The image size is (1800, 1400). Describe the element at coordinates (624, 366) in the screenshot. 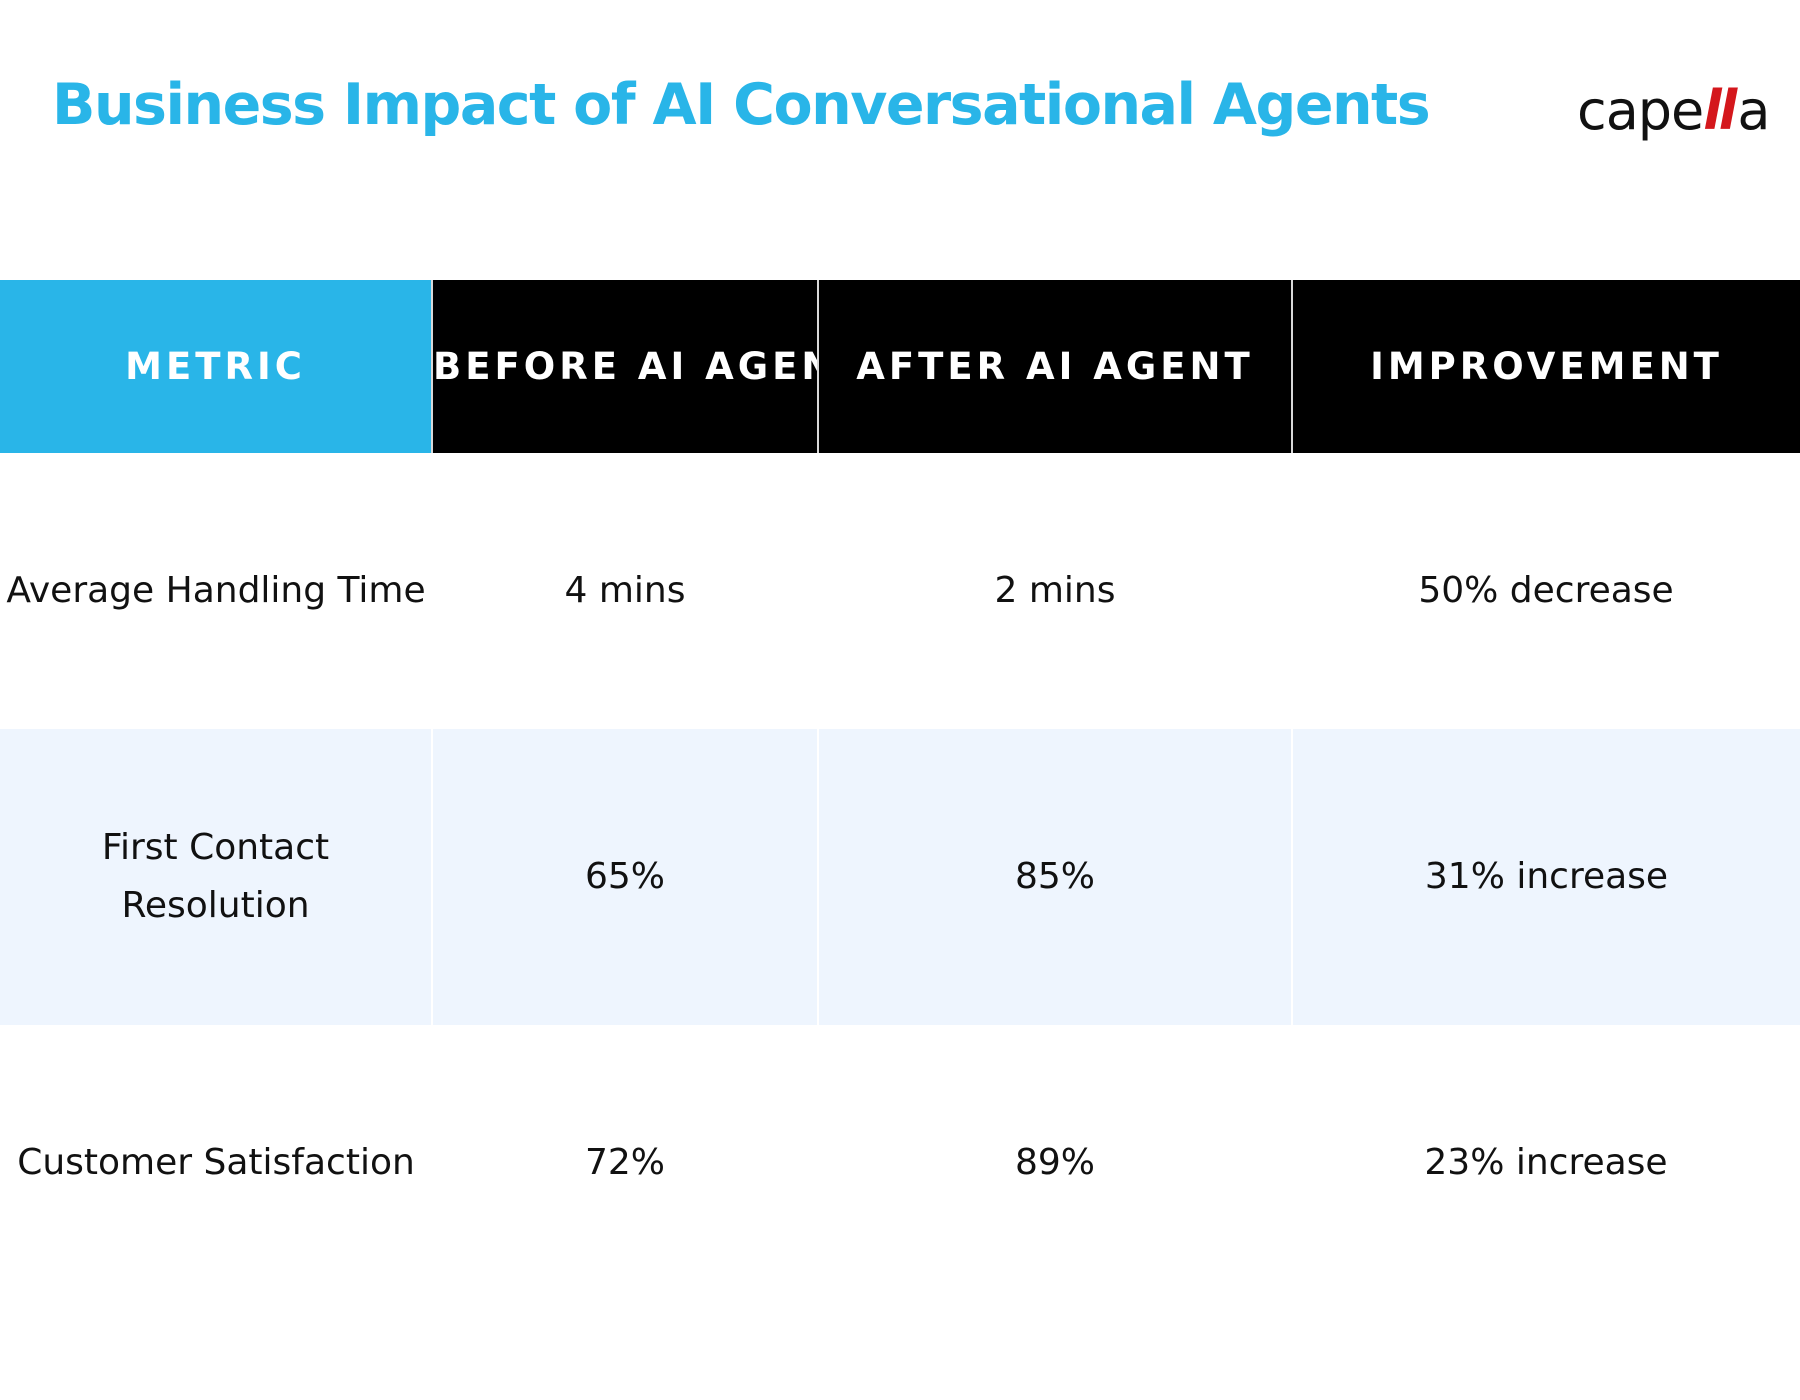

I see `column-header-before: BEFORE AI AGENT` at that location.